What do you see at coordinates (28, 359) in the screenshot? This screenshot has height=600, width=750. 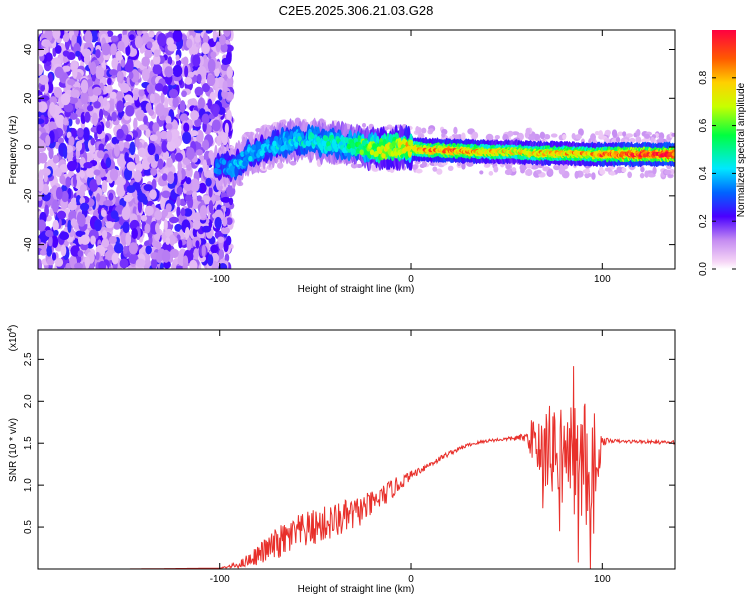 I see `snr-y-tick-label: 2.5` at bounding box center [28, 359].